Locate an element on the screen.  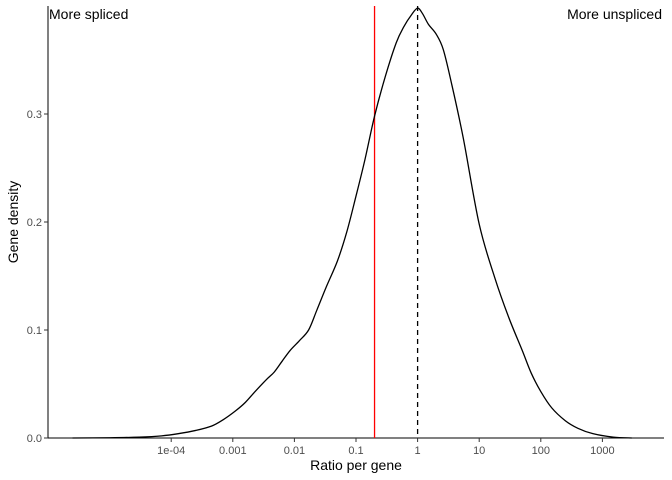
annotation-more-spliced: More spliced is located at coordinates (88, 14).